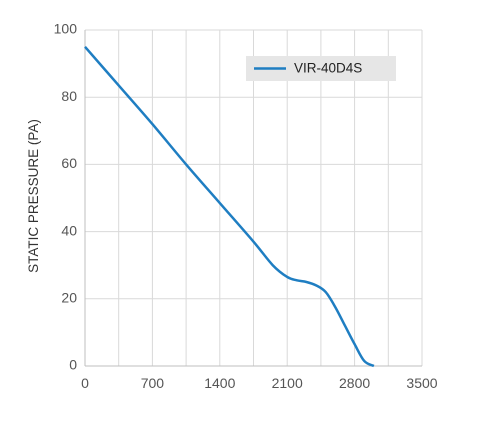  I want to click on x-tick-label: 0, so click(85, 383).